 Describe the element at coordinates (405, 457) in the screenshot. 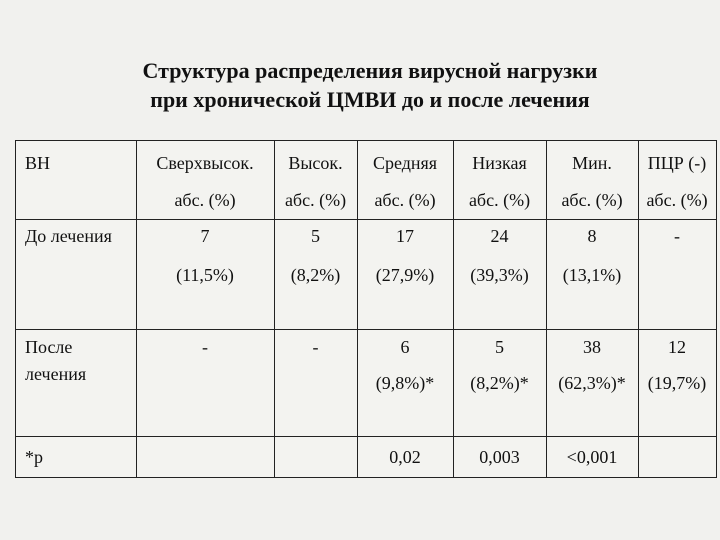

I see `table-cell-p: 0,02` at that location.